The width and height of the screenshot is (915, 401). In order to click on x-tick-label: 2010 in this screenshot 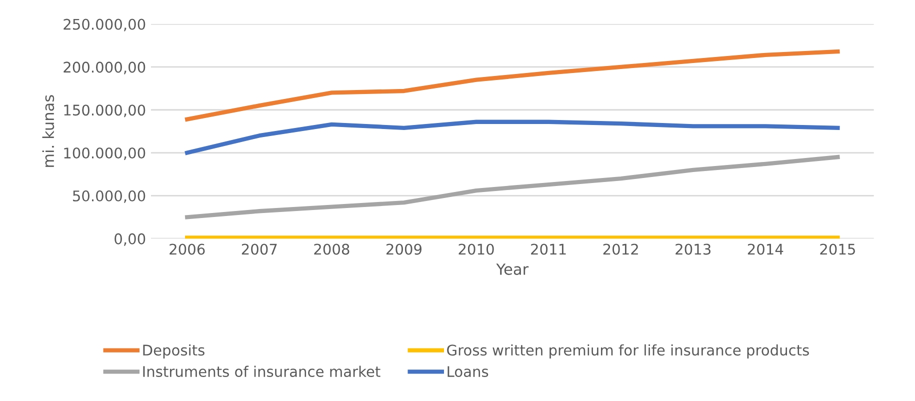, I will do `click(476, 249)`.